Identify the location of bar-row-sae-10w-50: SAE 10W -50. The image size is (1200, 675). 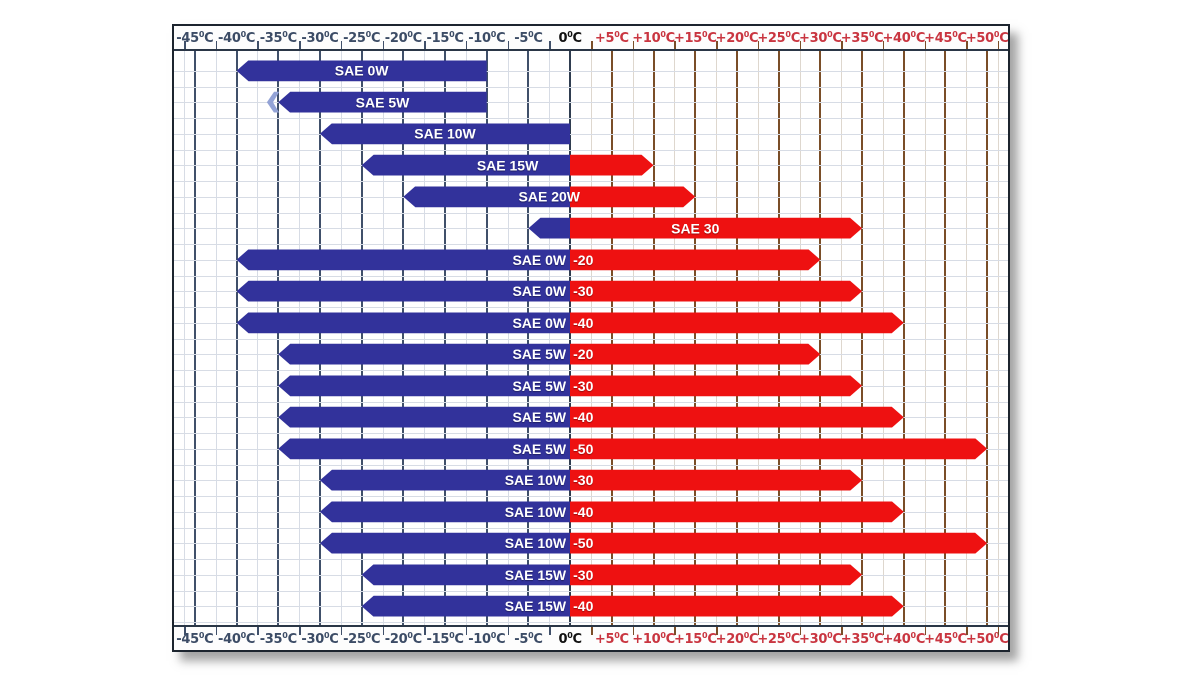
(591, 544).